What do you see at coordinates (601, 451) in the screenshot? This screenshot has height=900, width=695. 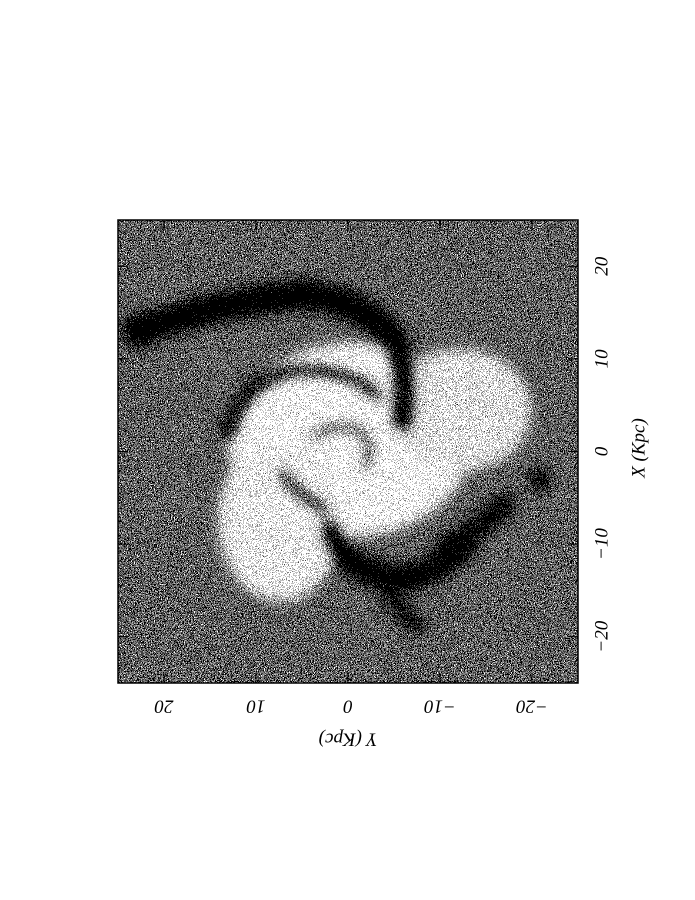 I see `x-tick-label: 0` at bounding box center [601, 451].